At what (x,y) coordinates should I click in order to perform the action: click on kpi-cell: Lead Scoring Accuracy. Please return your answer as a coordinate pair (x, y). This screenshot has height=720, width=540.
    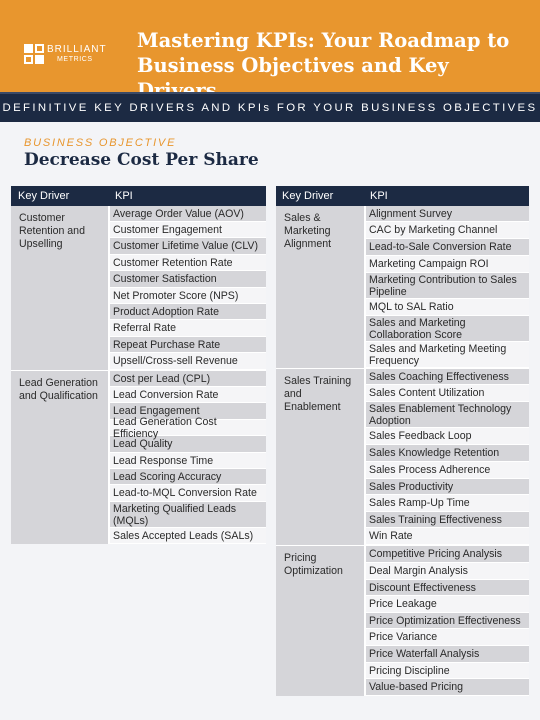
    Looking at the image, I should click on (187, 477).